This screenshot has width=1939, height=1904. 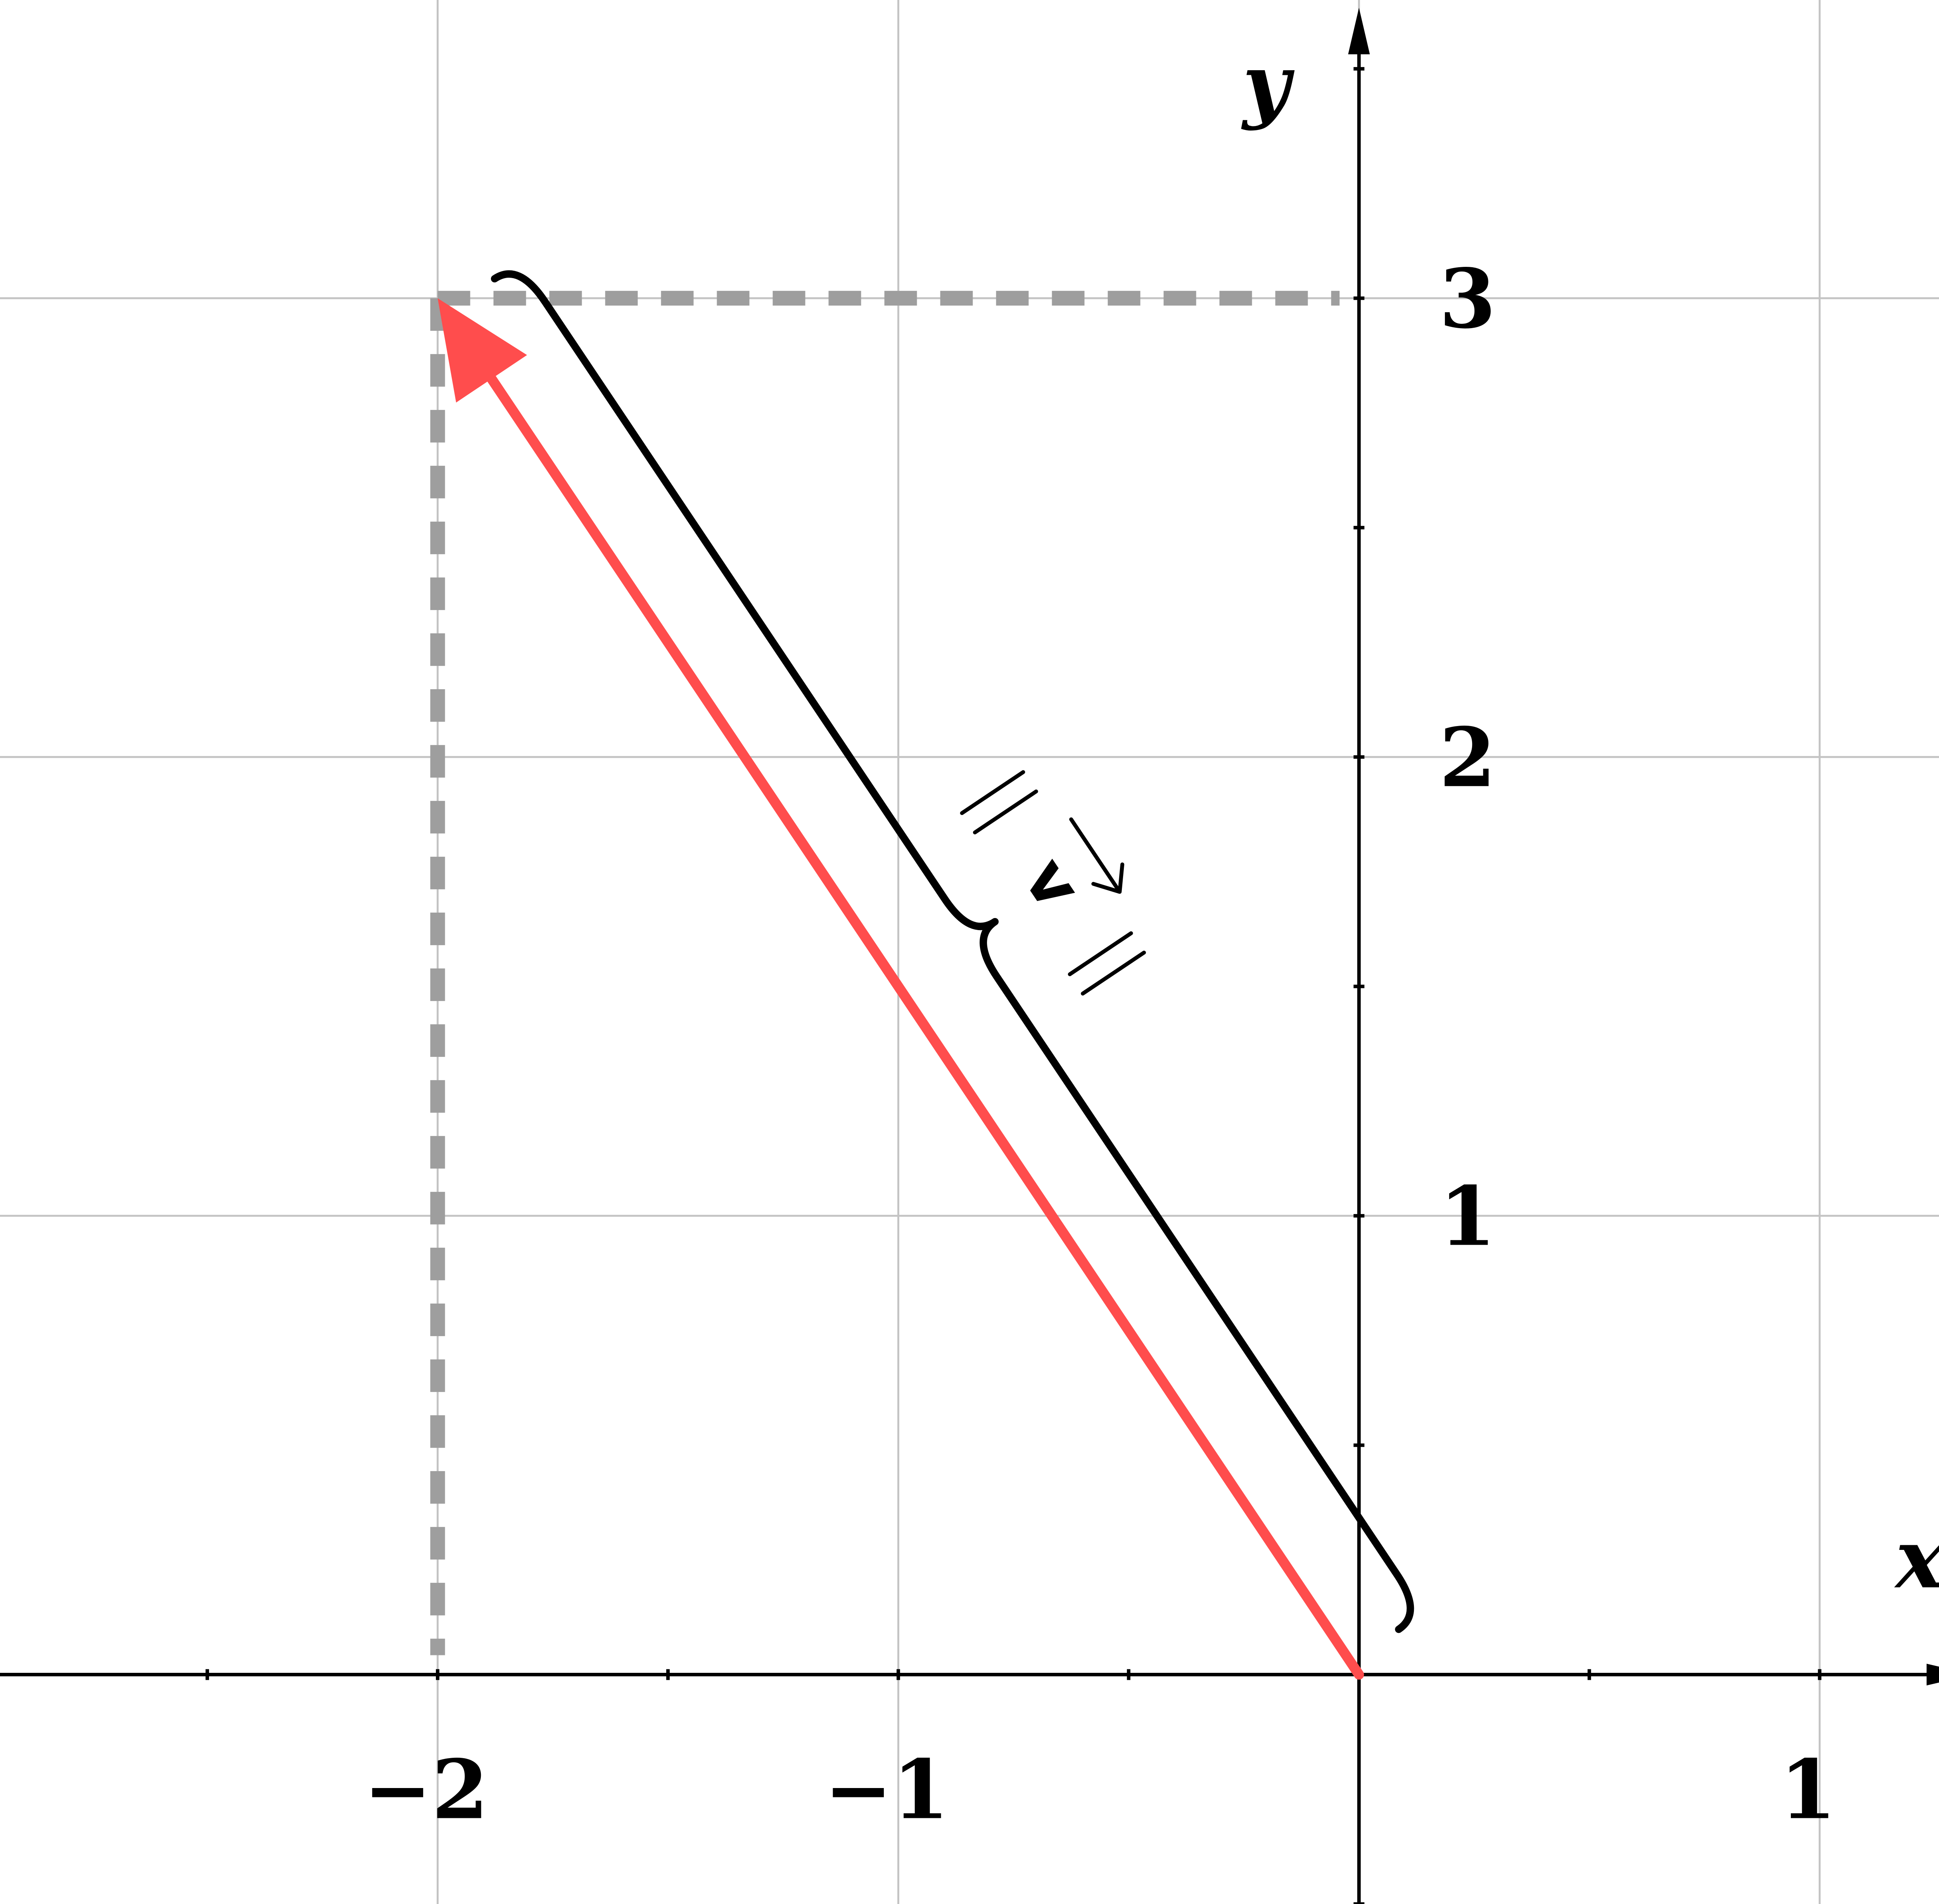 I want to click on x-tick-label: −2, so click(x=425, y=1790).